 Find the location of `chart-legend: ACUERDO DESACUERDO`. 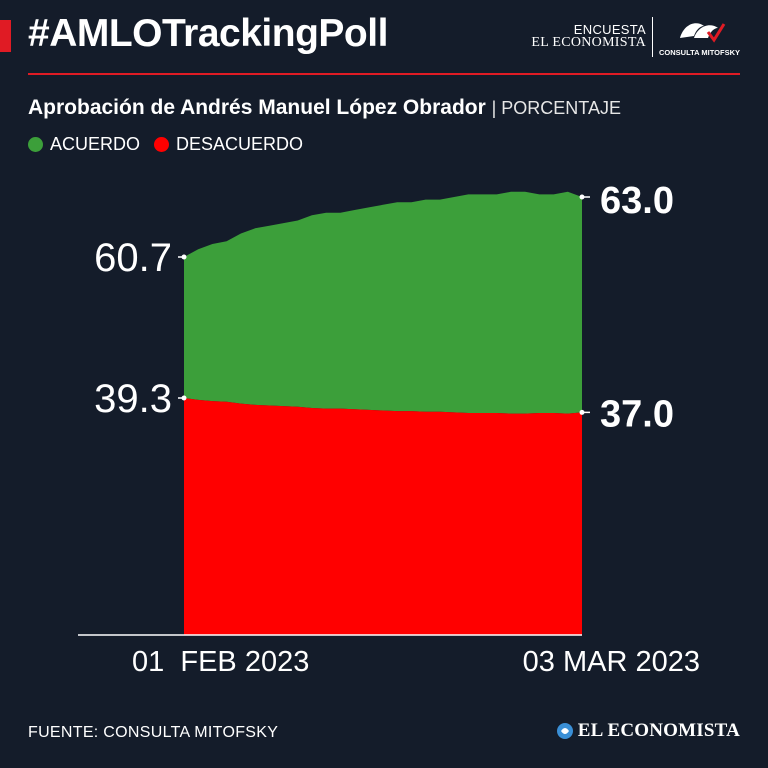

chart-legend: ACUERDO DESACUERDO is located at coordinates (172, 144).